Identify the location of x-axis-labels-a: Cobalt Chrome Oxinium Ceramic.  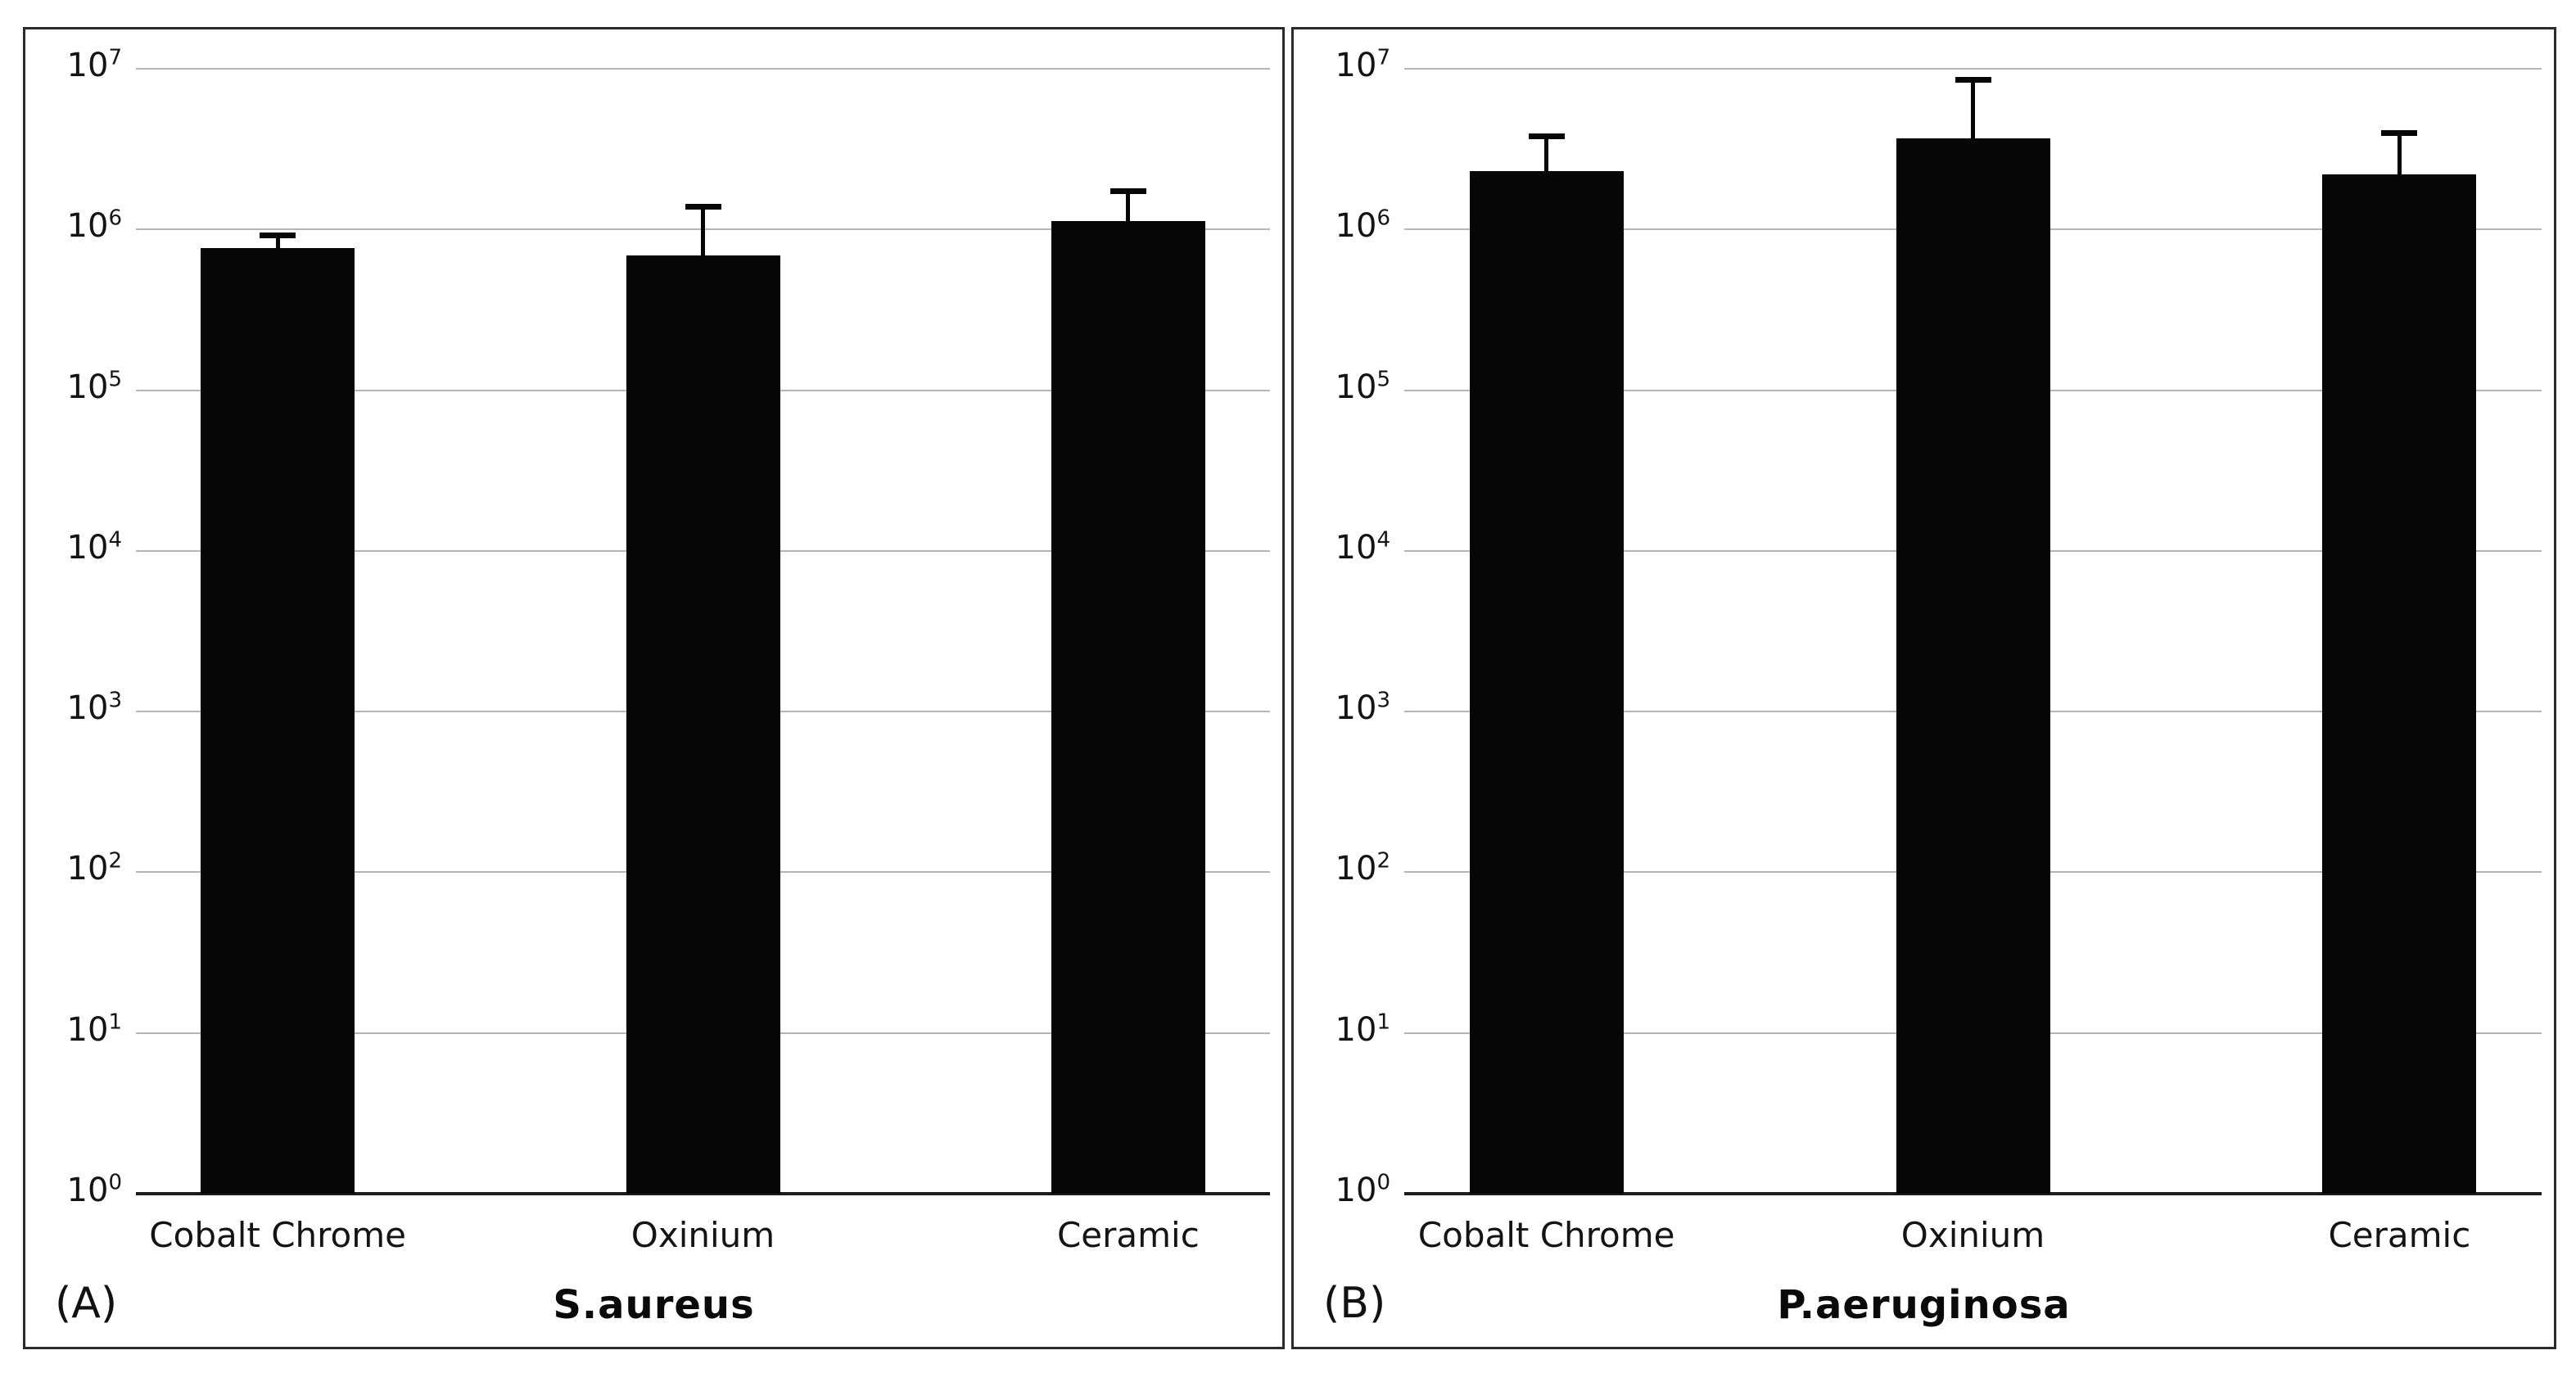
(703, 1239).